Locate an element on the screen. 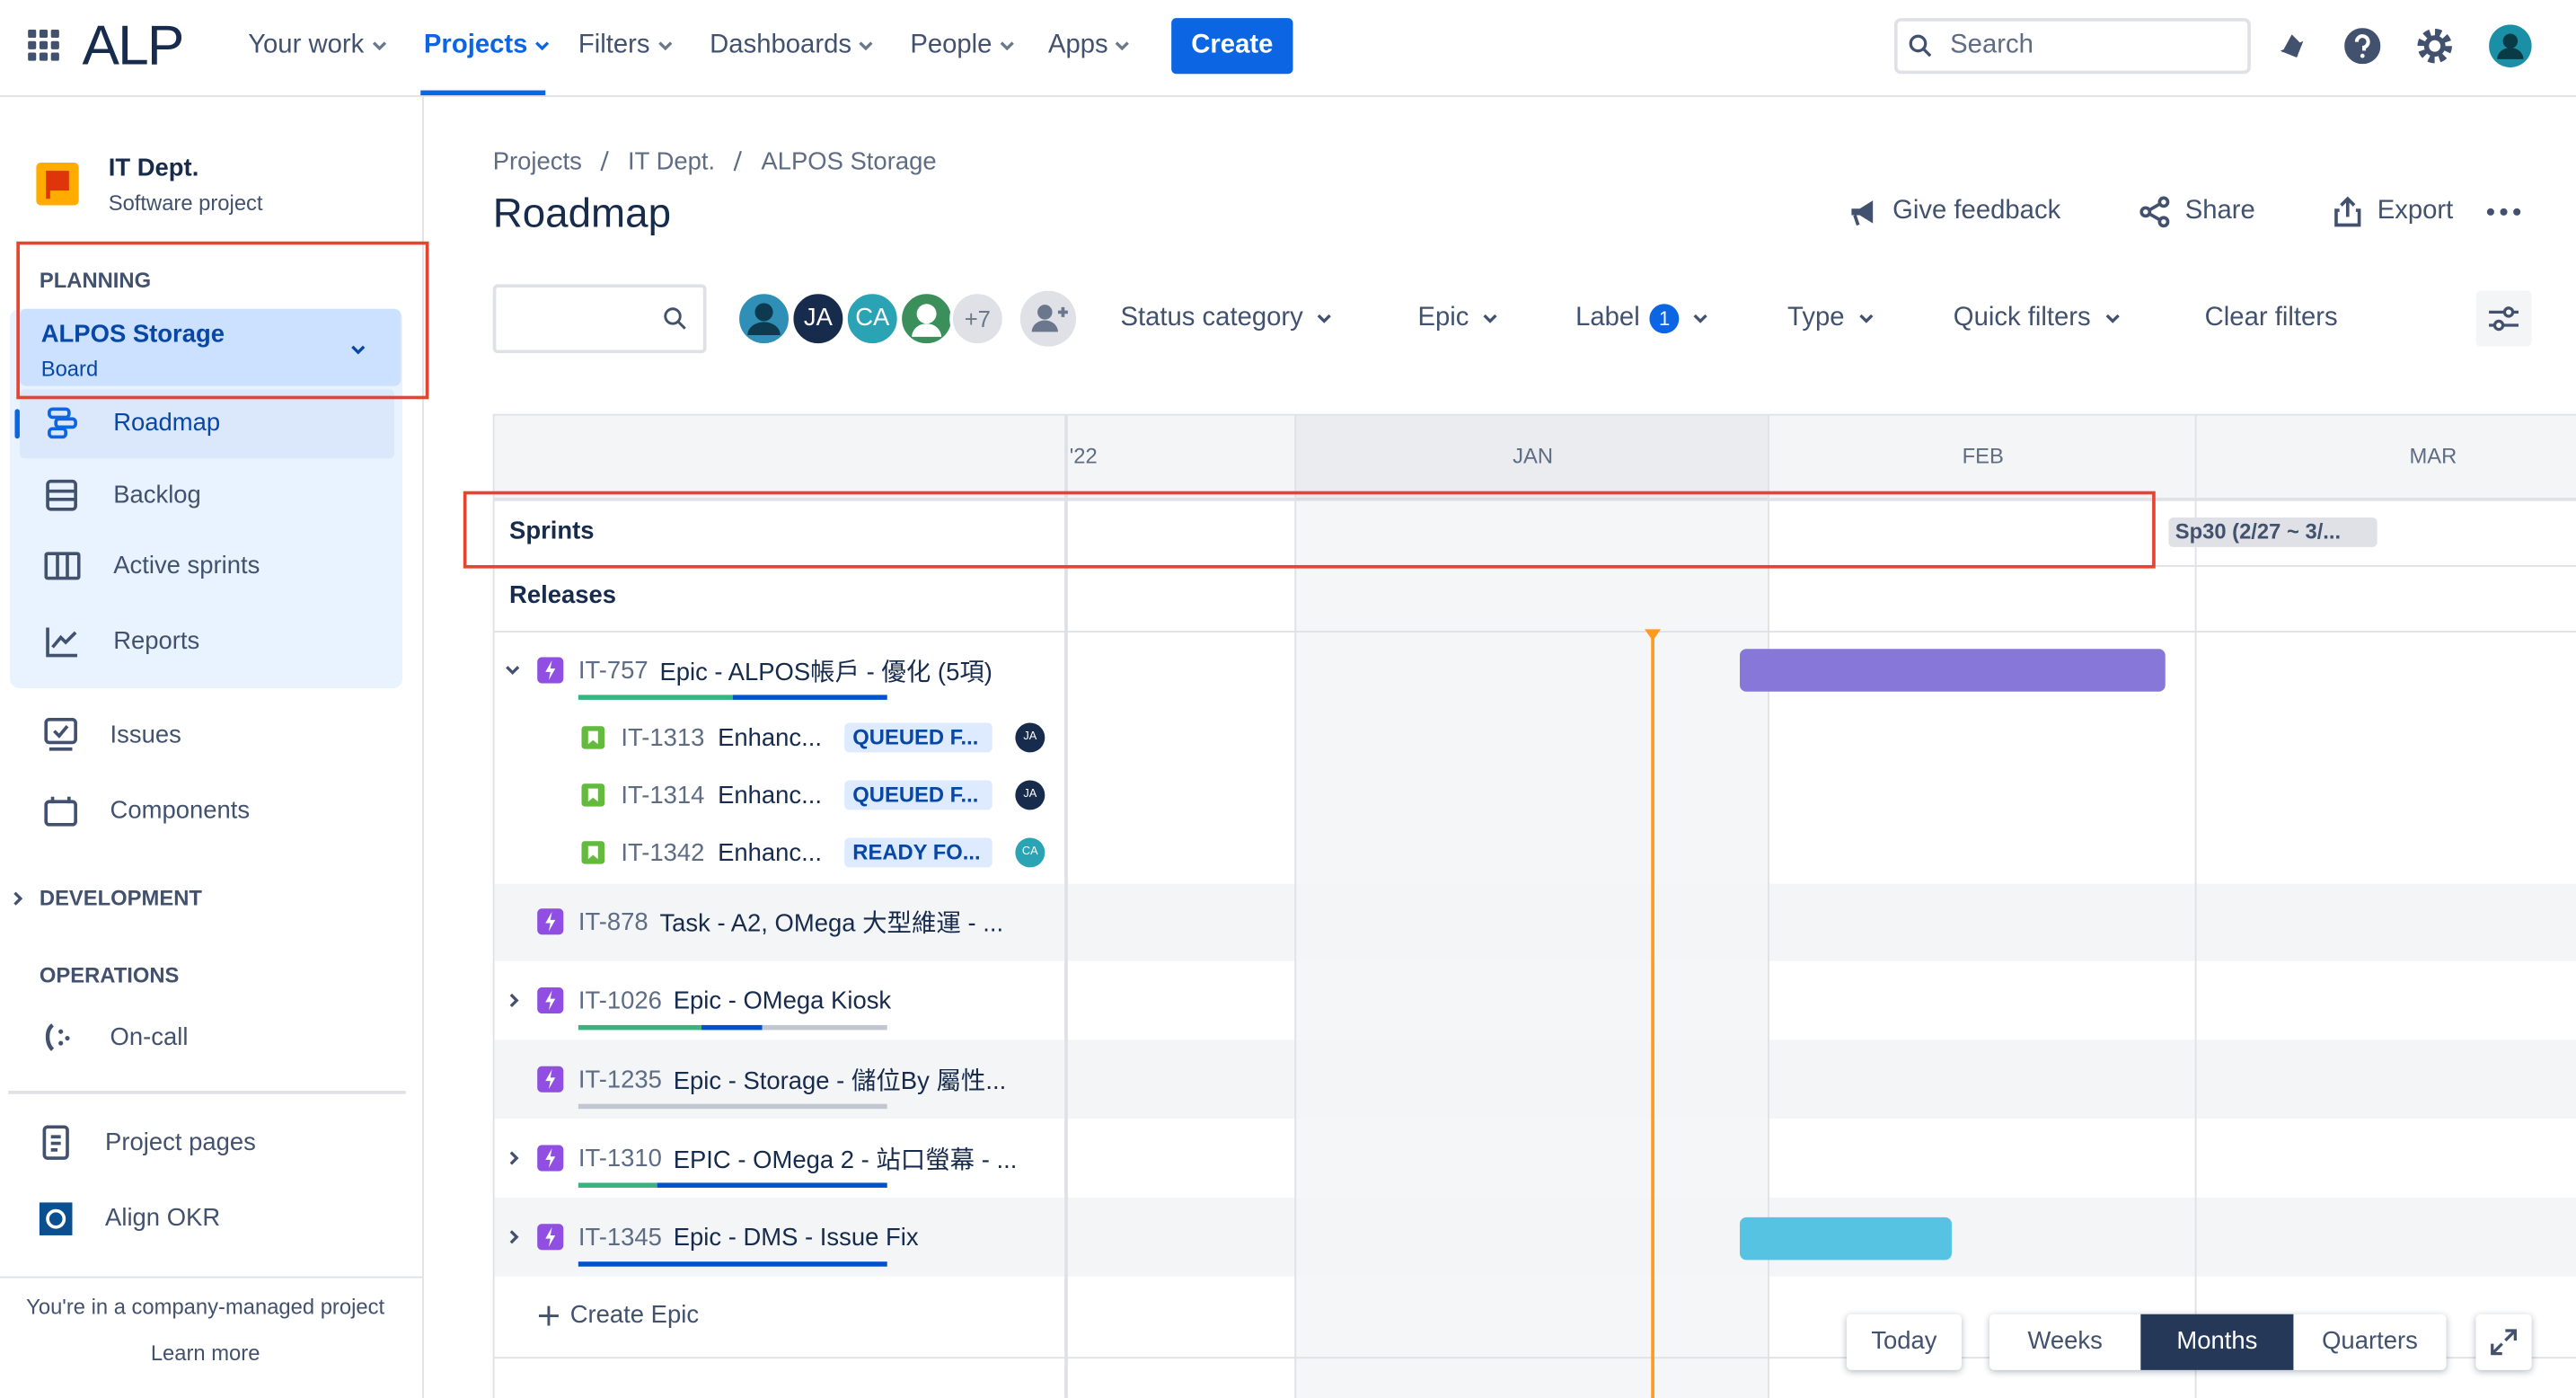  nav-item: Projects is located at coordinates (487, 46).